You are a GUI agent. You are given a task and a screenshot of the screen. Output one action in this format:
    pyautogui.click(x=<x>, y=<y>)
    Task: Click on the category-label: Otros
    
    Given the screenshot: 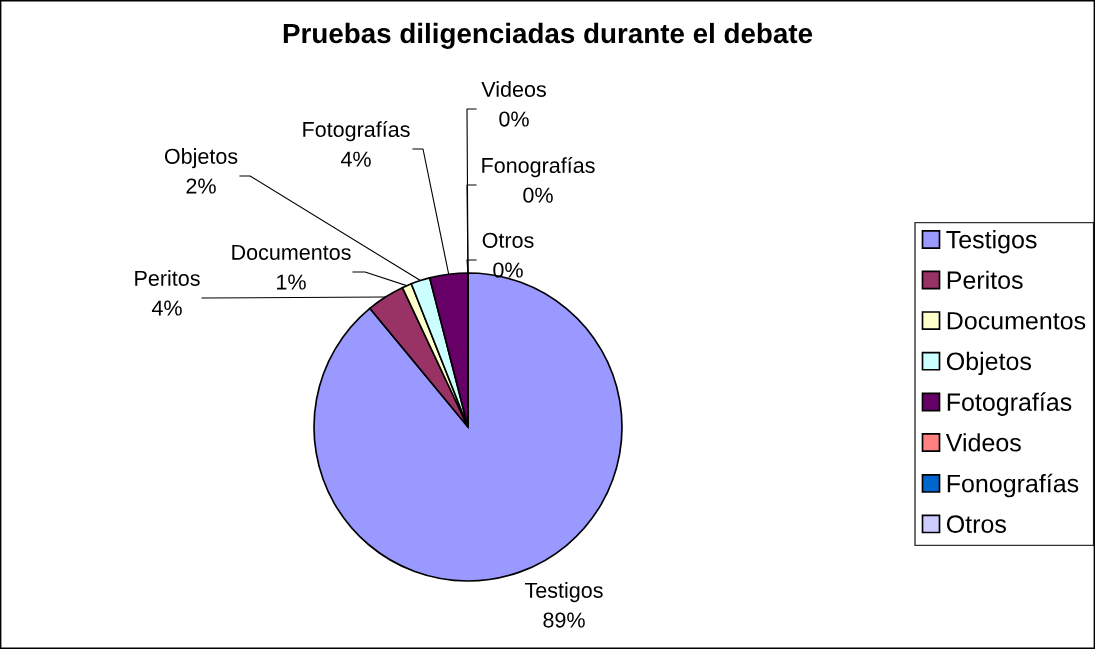 What is the action you would take?
    pyautogui.click(x=508, y=240)
    